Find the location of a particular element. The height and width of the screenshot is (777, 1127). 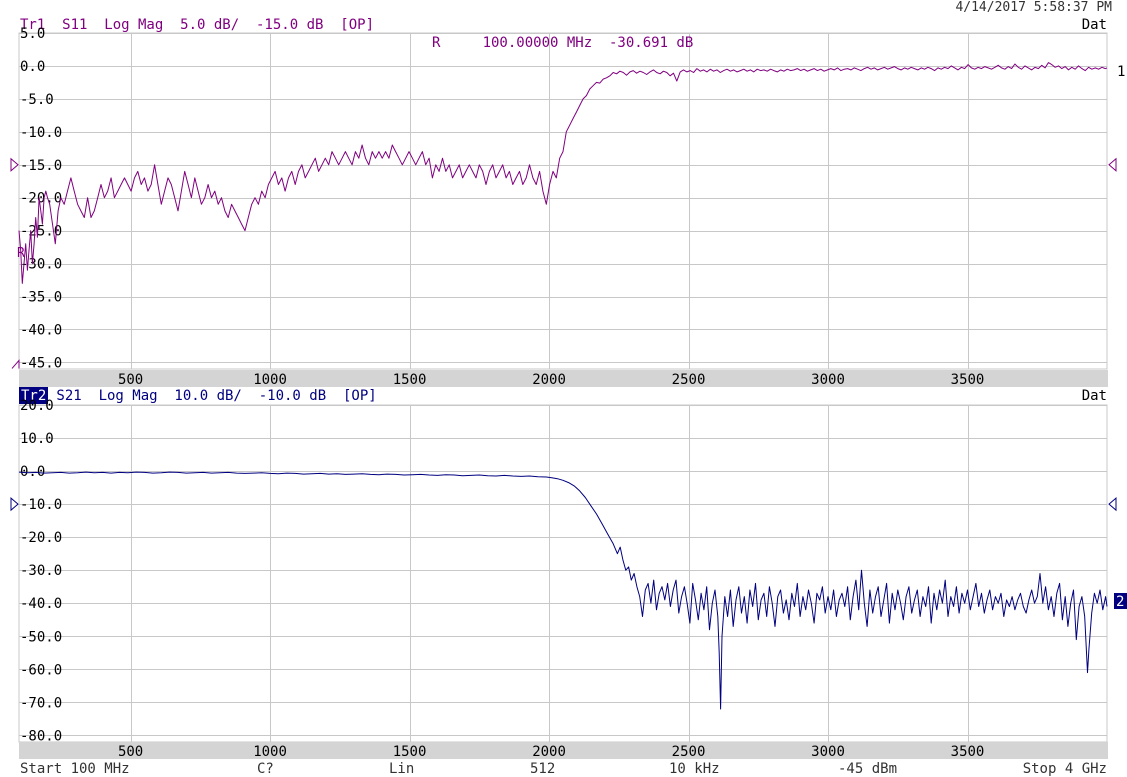

trace2-active-tag-bg is located at coordinates (33, 395).